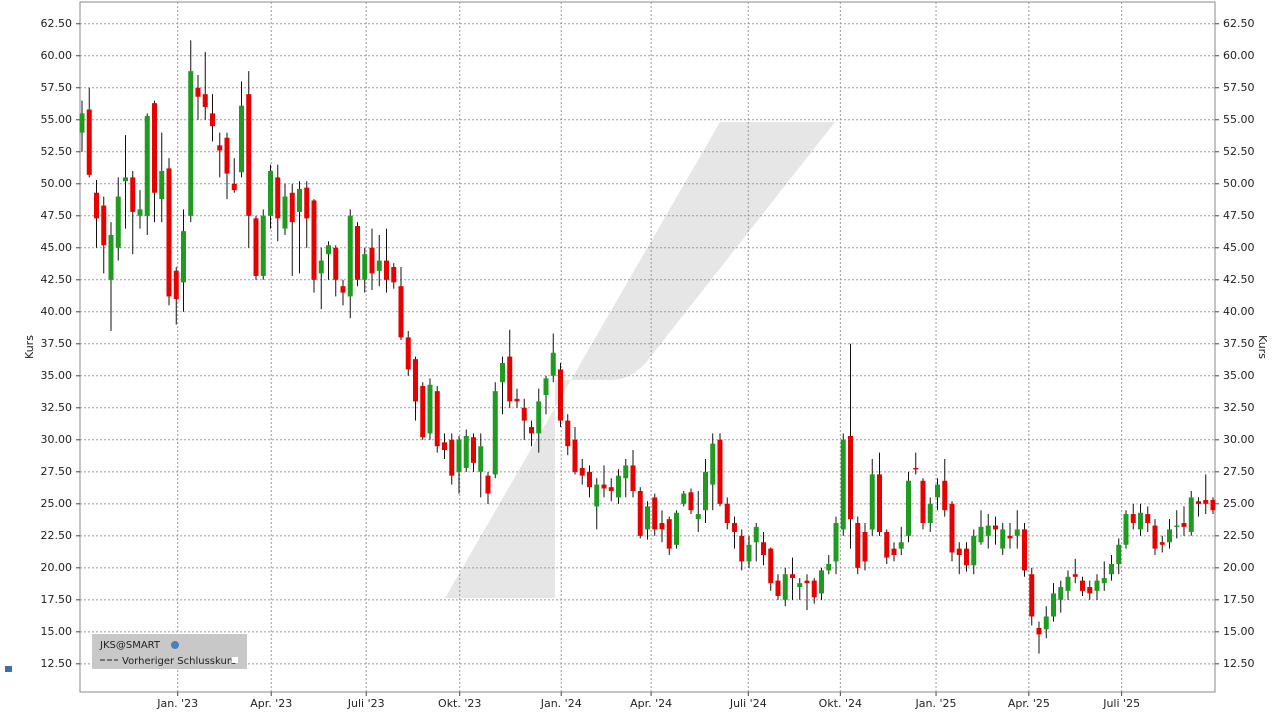 The width and height of the screenshot is (1280, 720). What do you see at coordinates (57, 151) in the screenshot?
I see `y-tick-label: 52.50` at bounding box center [57, 151].